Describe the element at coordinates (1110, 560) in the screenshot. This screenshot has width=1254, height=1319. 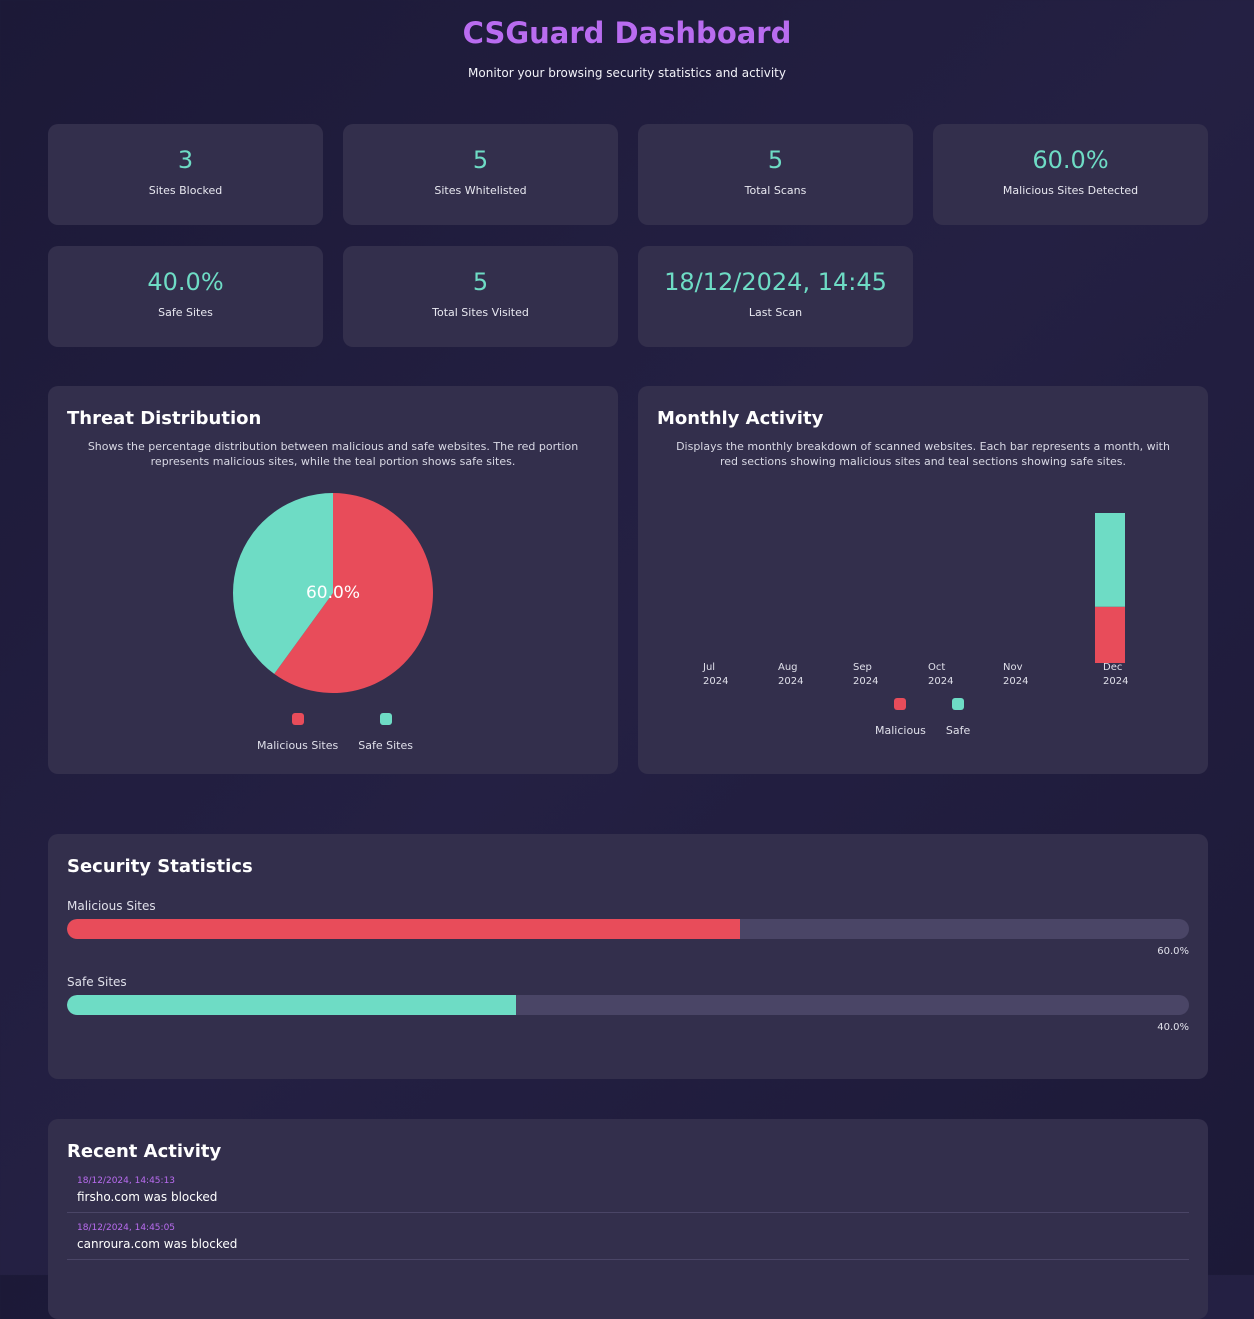
I see `bar-safe-dec` at that location.